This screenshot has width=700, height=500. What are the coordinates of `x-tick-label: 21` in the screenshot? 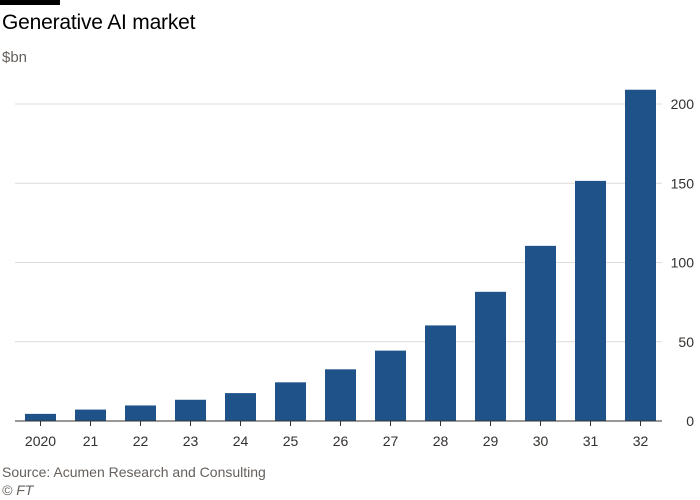 It's located at (91, 441).